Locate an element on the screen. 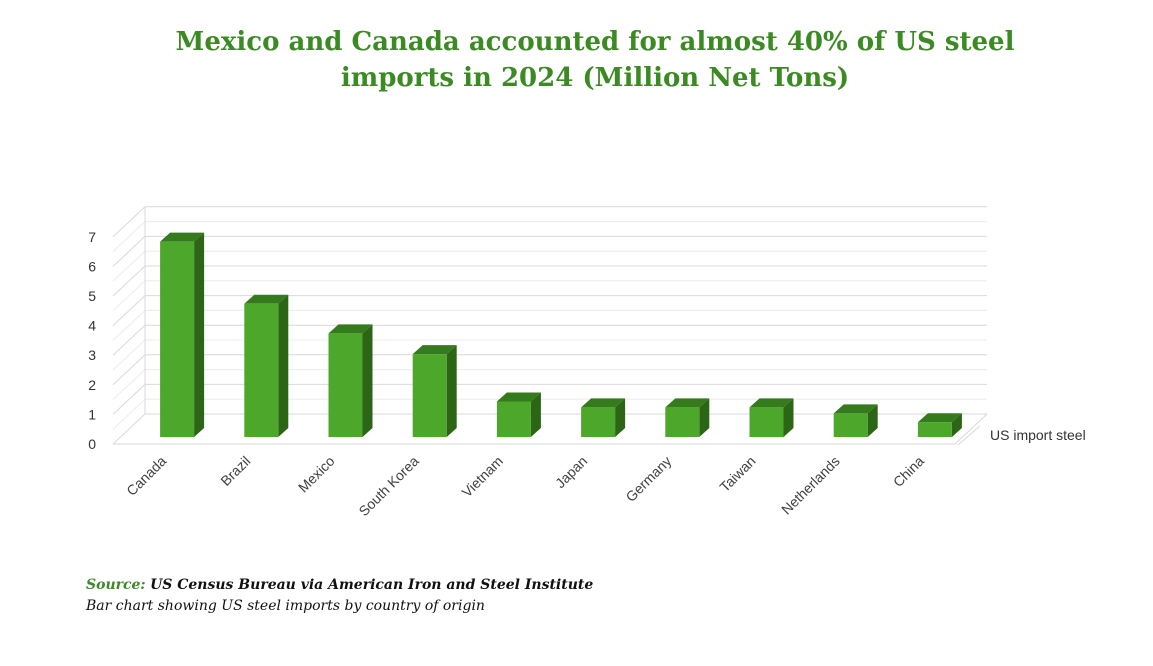 The image size is (1153, 666). series-label-leader is located at coordinates (969, 435).